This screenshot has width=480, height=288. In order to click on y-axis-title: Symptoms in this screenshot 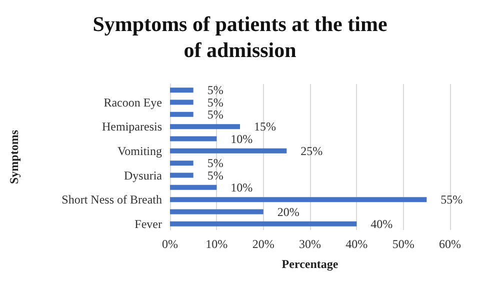, I will do `click(14, 157)`.